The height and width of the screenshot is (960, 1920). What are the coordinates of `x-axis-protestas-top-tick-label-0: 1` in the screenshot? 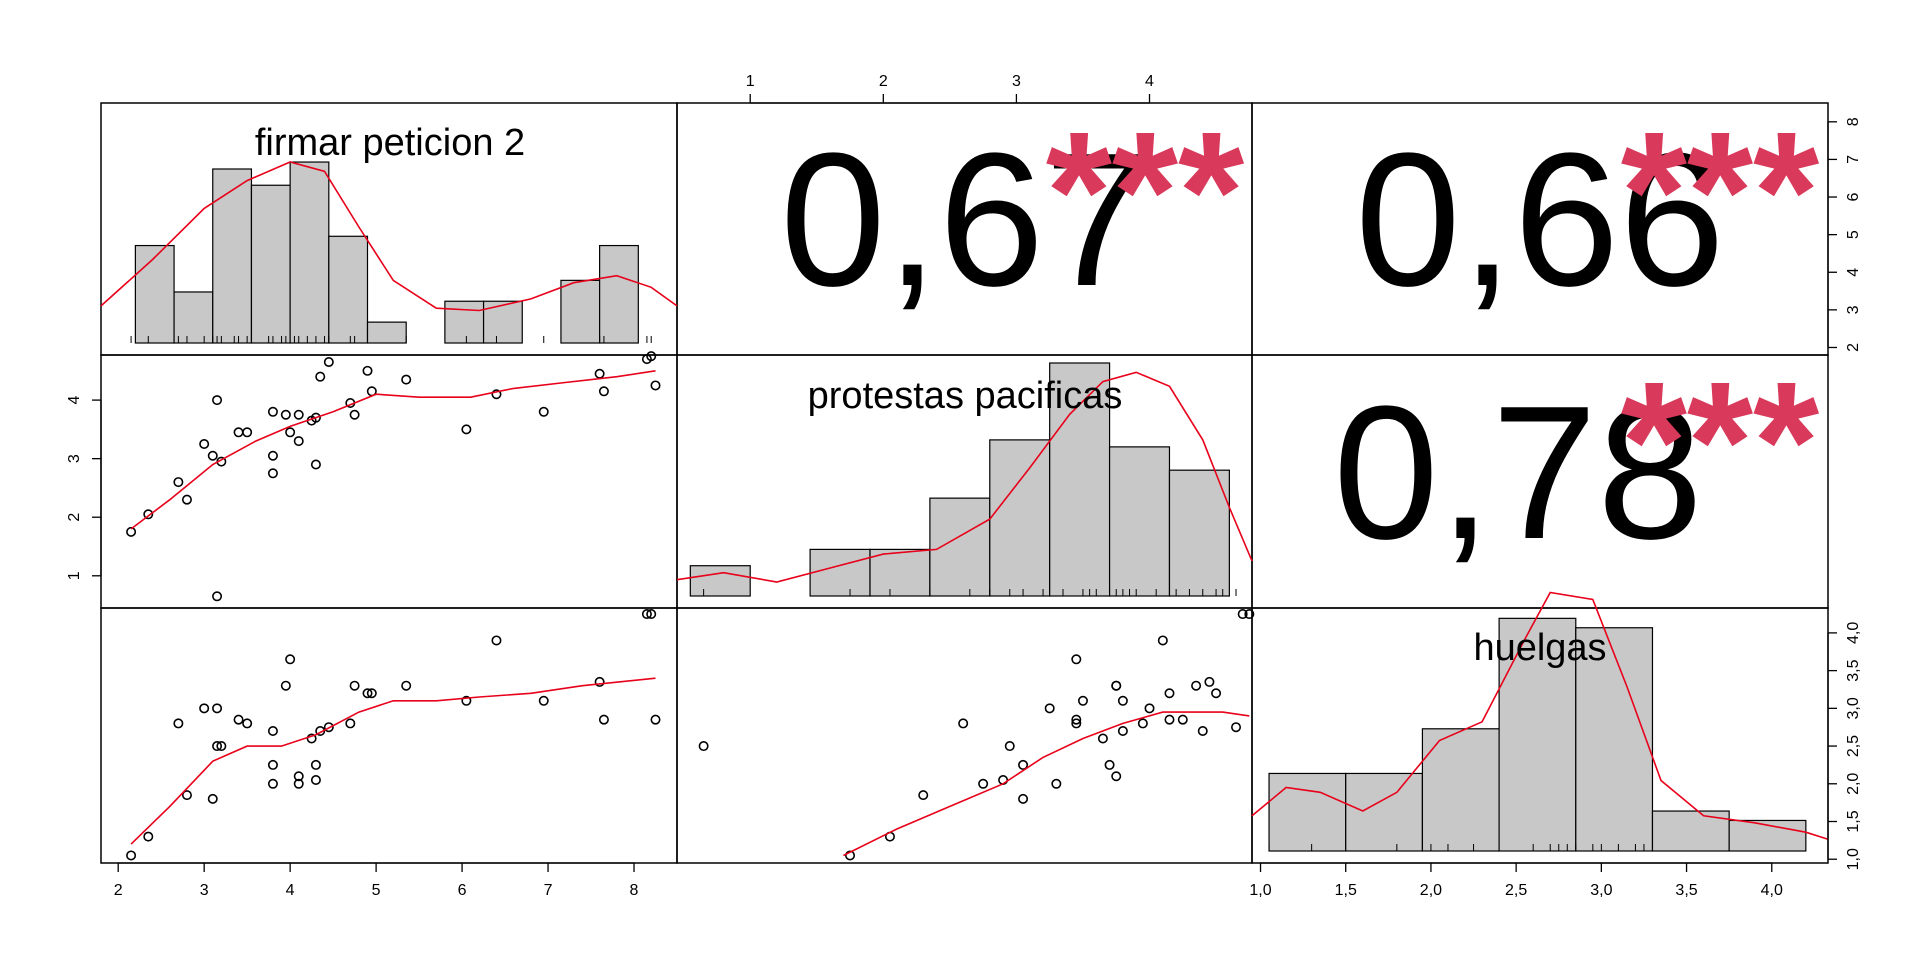 It's located at (750, 81).